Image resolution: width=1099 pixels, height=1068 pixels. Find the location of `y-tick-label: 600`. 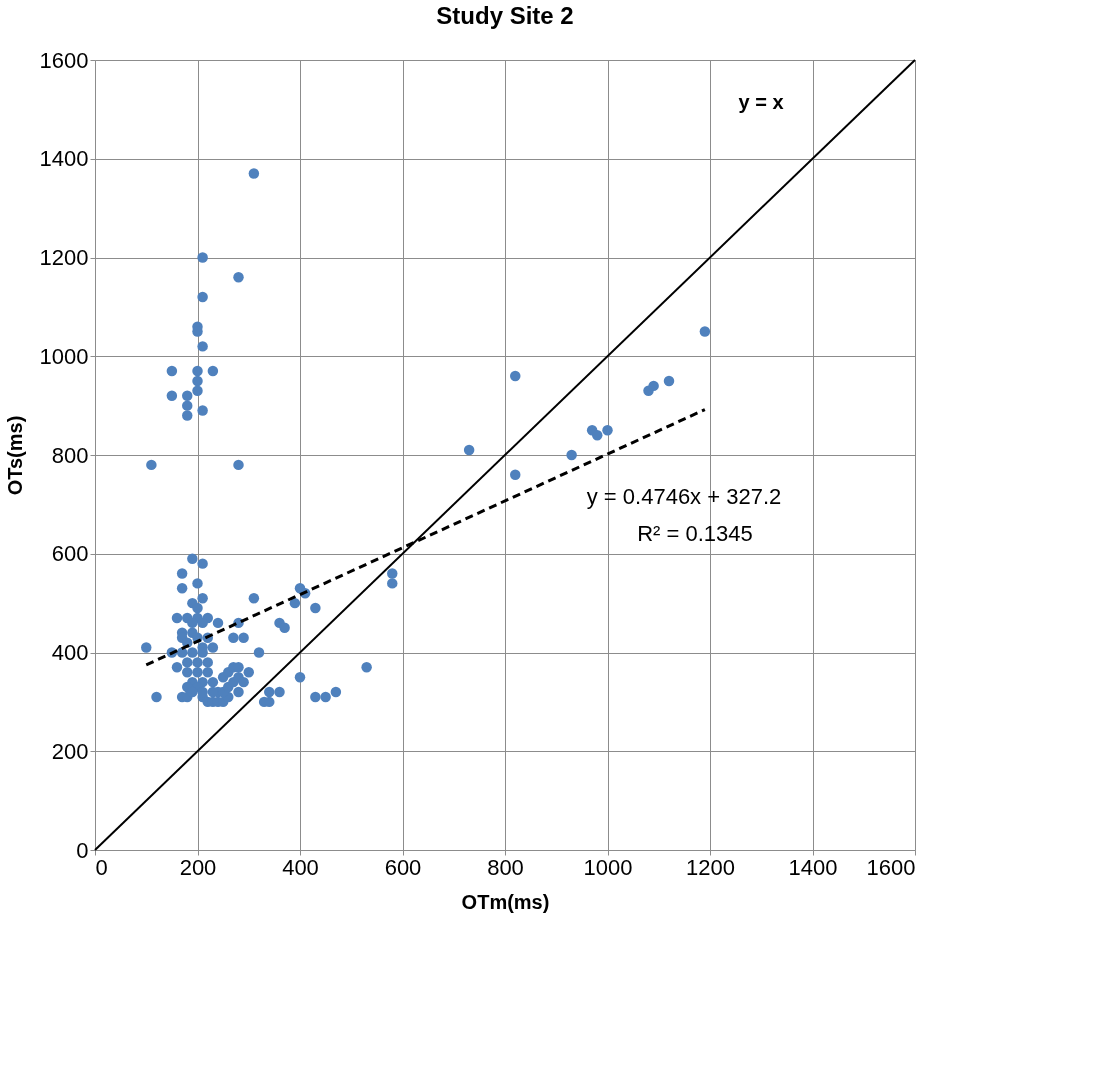

y-tick-label: 600 is located at coordinates (70, 554).